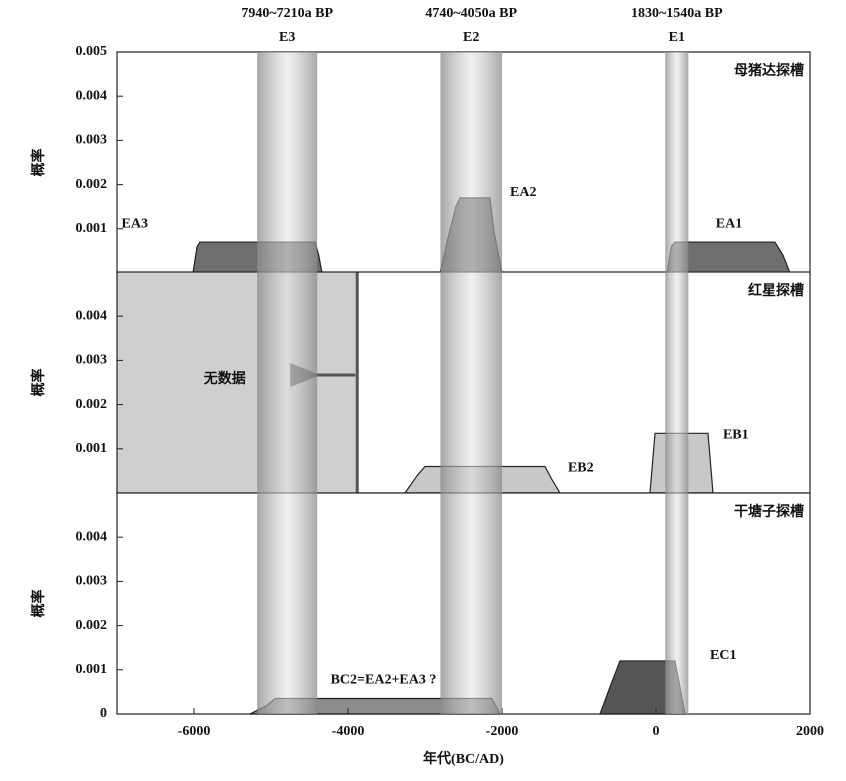 The width and height of the screenshot is (846, 781). Describe the element at coordinates (677, 13) in the screenshot. I see `band-range-label: 1830~1540a BP` at that location.